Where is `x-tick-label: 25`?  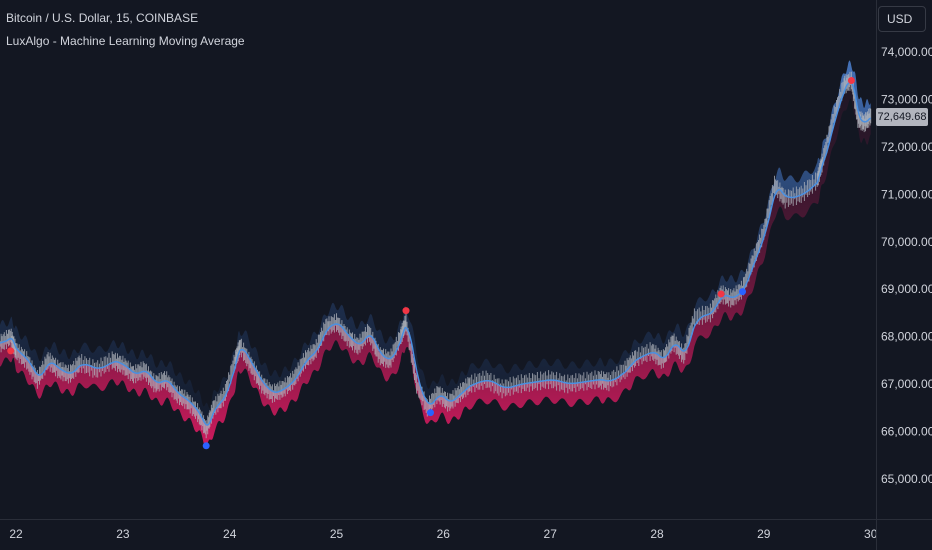 x-tick-label: 25 is located at coordinates (337, 534).